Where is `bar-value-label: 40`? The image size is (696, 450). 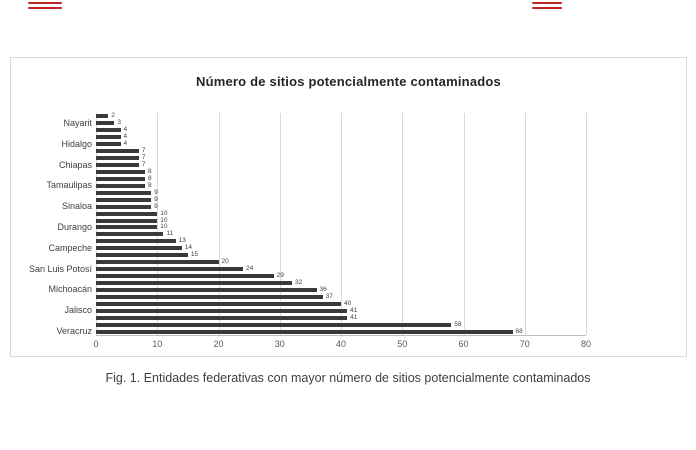 bar-value-label: 40 is located at coordinates (348, 303).